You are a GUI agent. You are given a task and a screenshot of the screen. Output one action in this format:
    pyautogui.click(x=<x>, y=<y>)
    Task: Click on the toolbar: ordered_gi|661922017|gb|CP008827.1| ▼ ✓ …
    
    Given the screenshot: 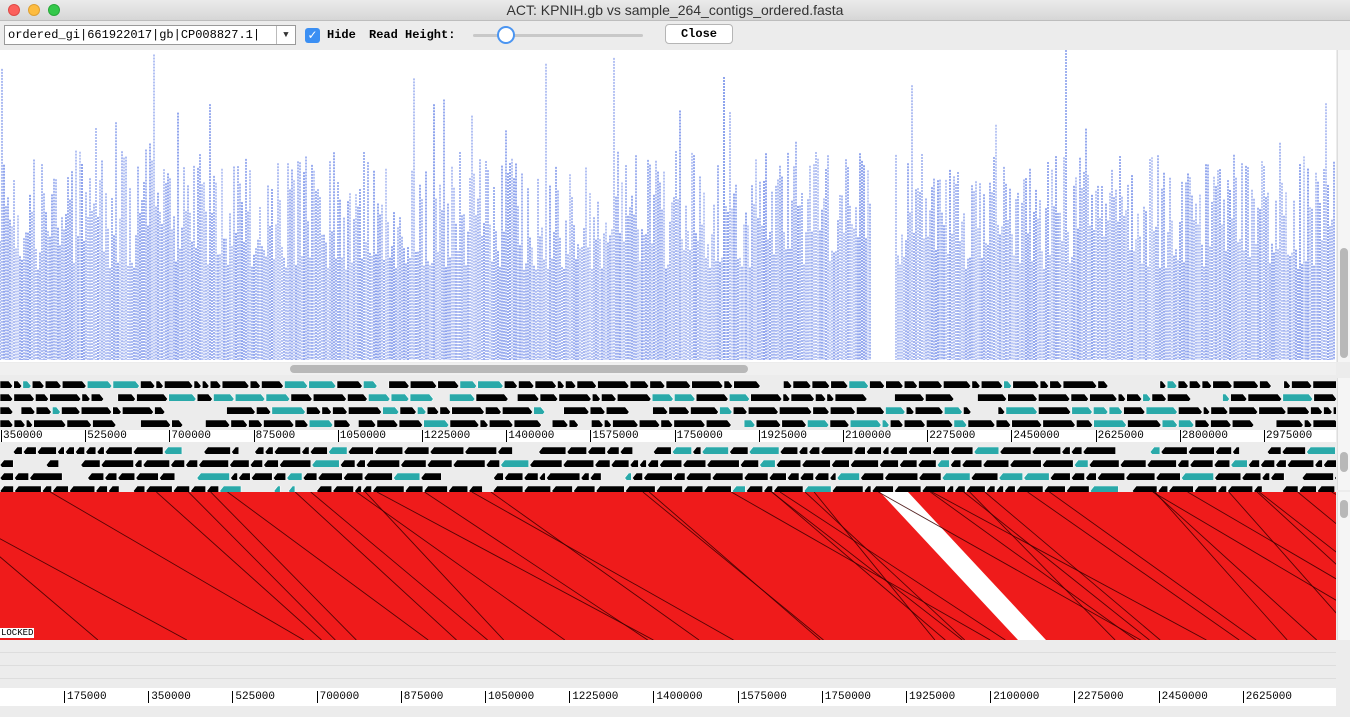 What is the action you would take?
    pyautogui.click(x=675, y=35)
    